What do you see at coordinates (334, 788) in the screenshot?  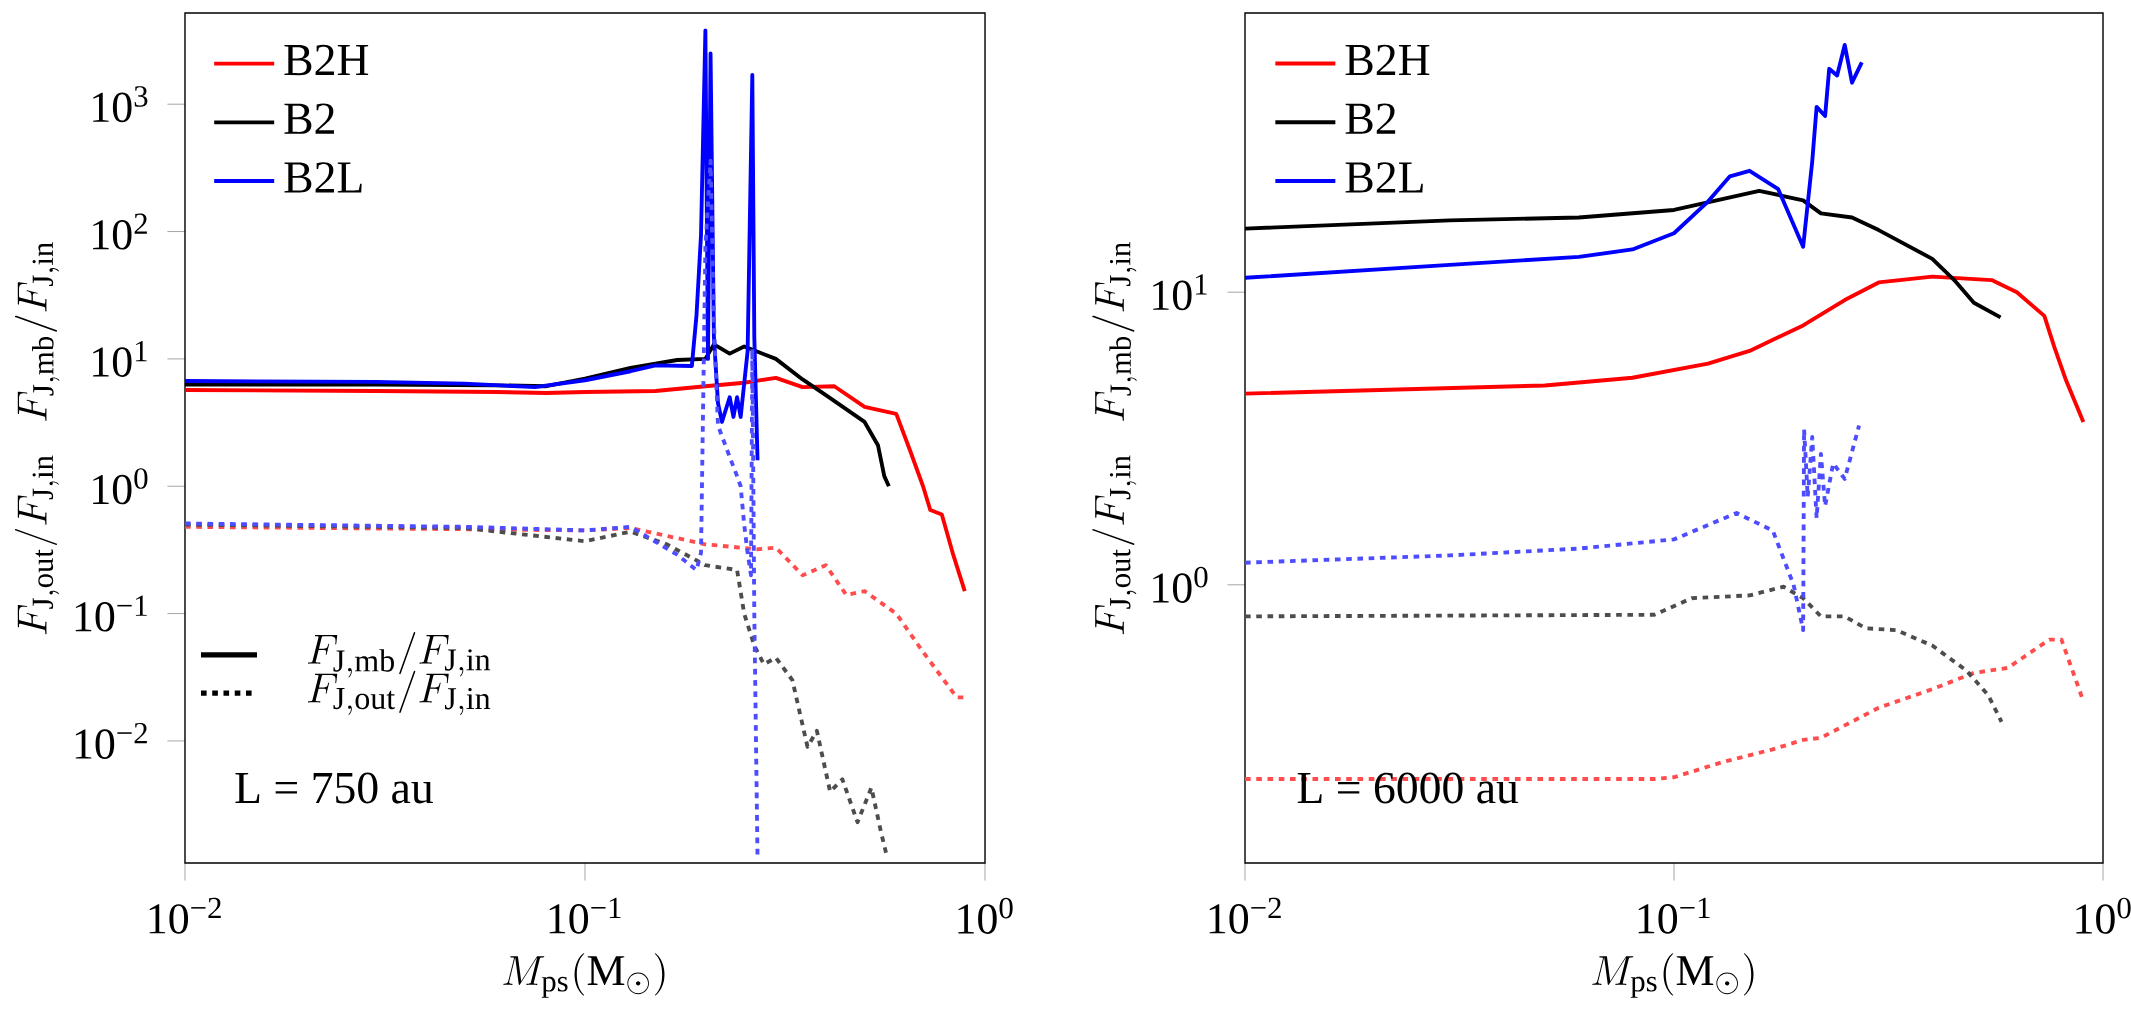 I see `annotation: L = 750 au` at bounding box center [334, 788].